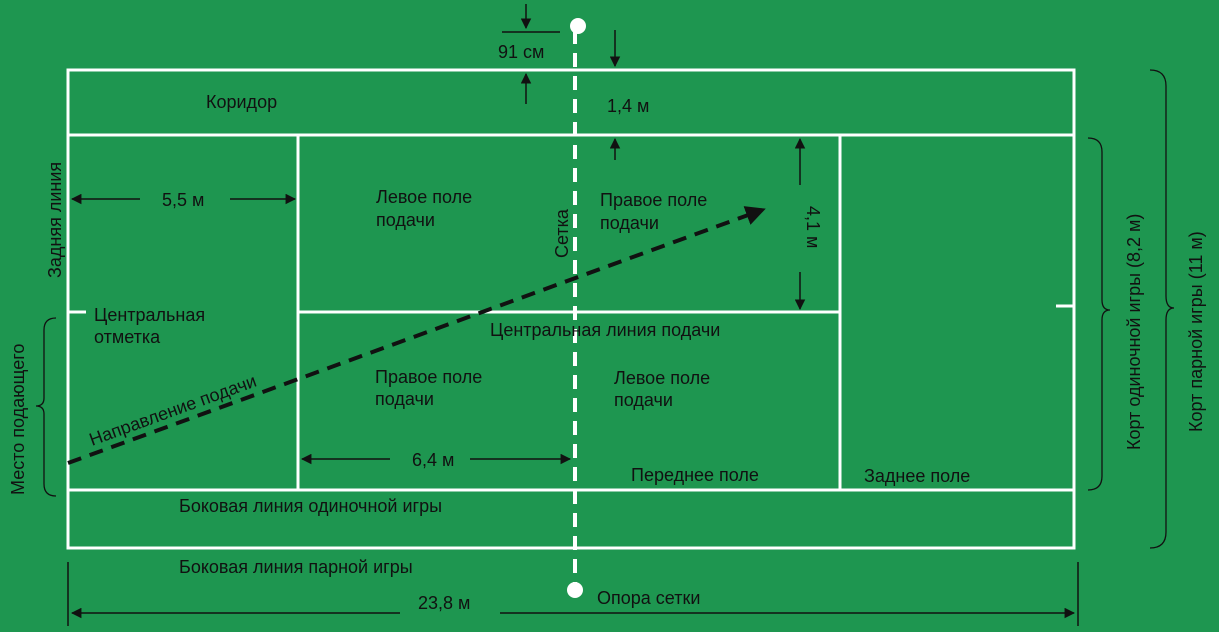 Image resolution: width=1219 pixels, height=632 pixels. I want to click on baseline-to-service-label: 5,5 м, so click(183, 200).